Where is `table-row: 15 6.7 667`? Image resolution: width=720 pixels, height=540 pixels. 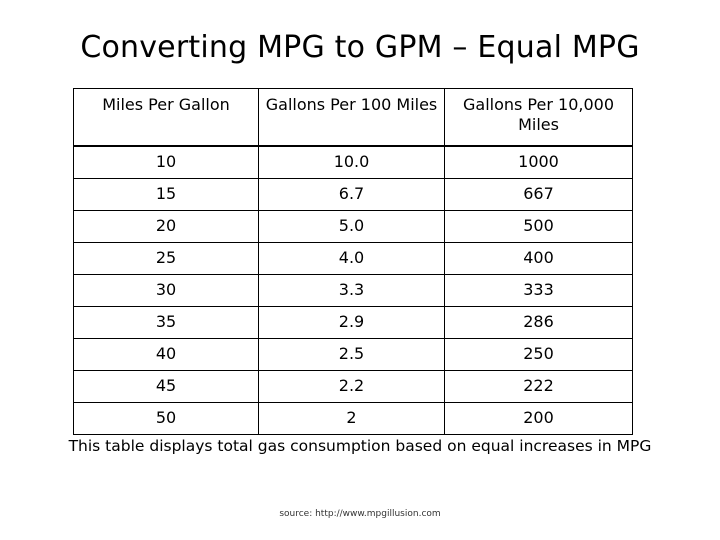
table-row: 15 6.7 667 is located at coordinates (353, 194).